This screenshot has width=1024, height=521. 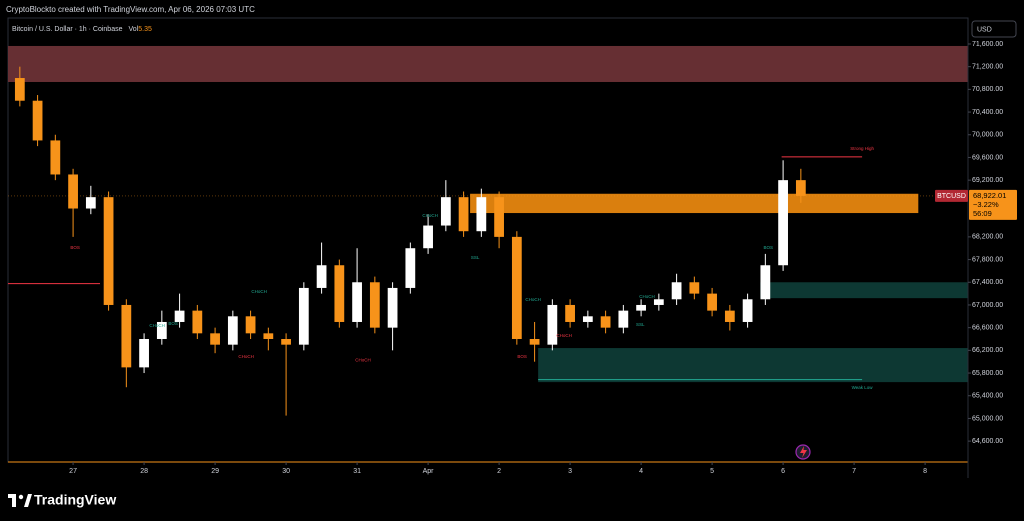 What do you see at coordinates (987, 67) in the screenshot?
I see `y-tick-label: 71,200.00` at bounding box center [987, 67].